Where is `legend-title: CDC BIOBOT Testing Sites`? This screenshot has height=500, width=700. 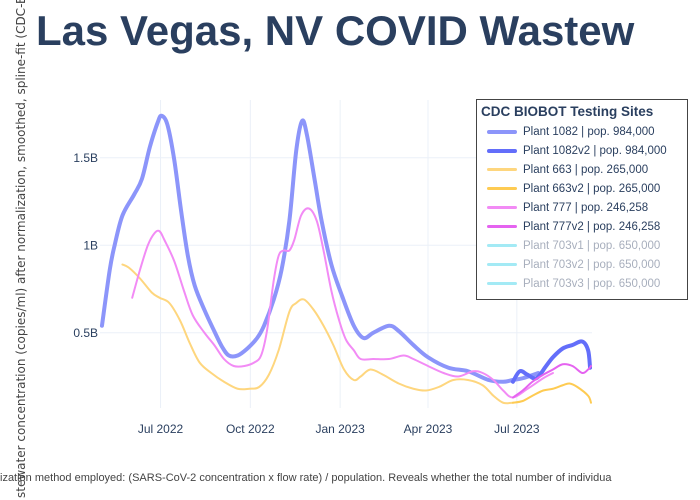
legend-title: CDC BIOBOT Testing Sites is located at coordinates (567, 111).